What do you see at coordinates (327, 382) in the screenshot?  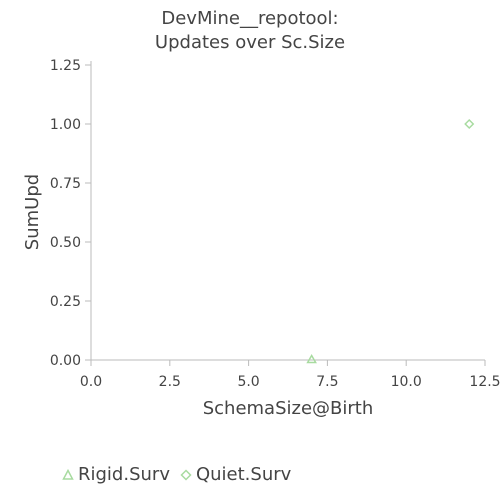 I see `x-tick-label: 7.5` at bounding box center [327, 382].